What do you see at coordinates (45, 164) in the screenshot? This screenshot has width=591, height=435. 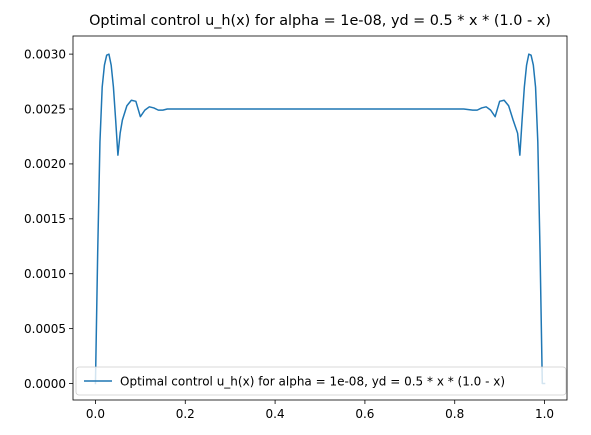 I see `y-tick-label: 0.0020` at bounding box center [45, 164].